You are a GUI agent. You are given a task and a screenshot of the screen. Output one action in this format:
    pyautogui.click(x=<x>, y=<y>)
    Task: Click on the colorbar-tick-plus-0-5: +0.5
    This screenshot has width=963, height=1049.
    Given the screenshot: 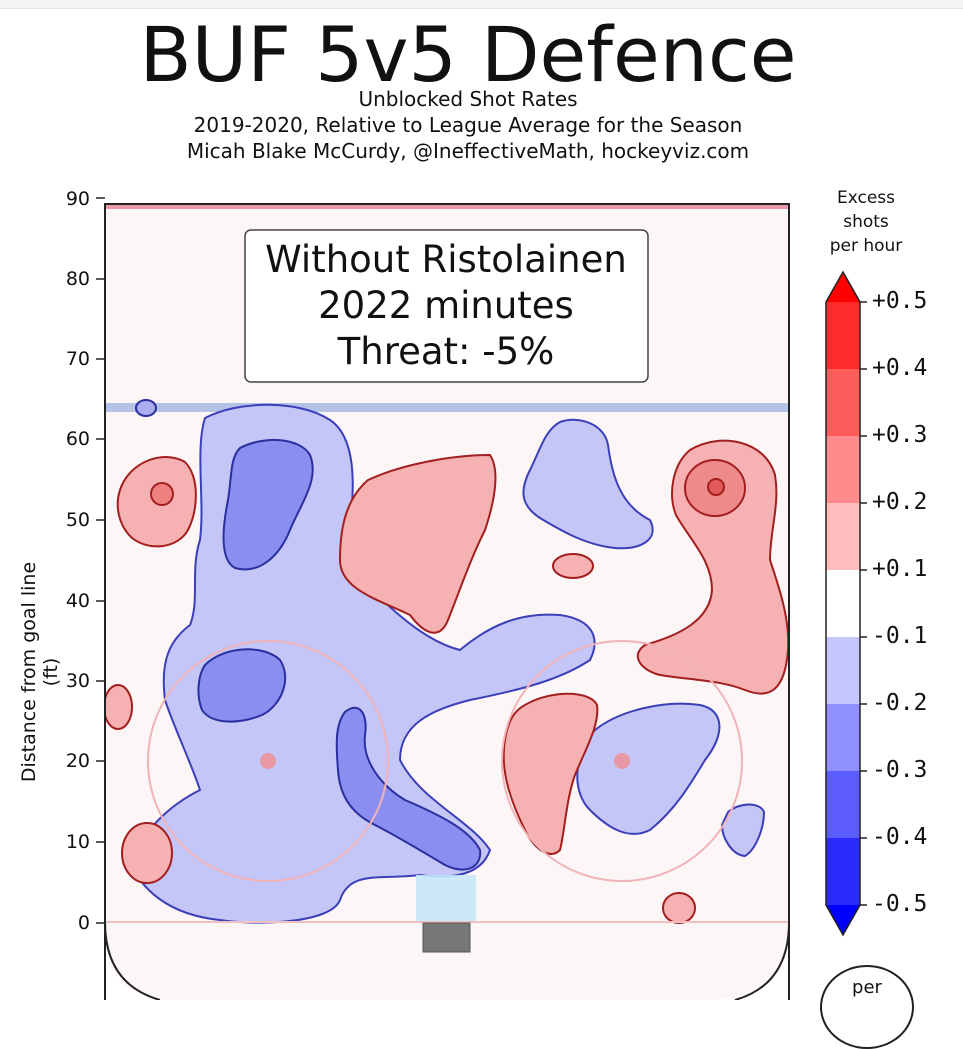 What is the action you would take?
    pyautogui.click(x=900, y=301)
    